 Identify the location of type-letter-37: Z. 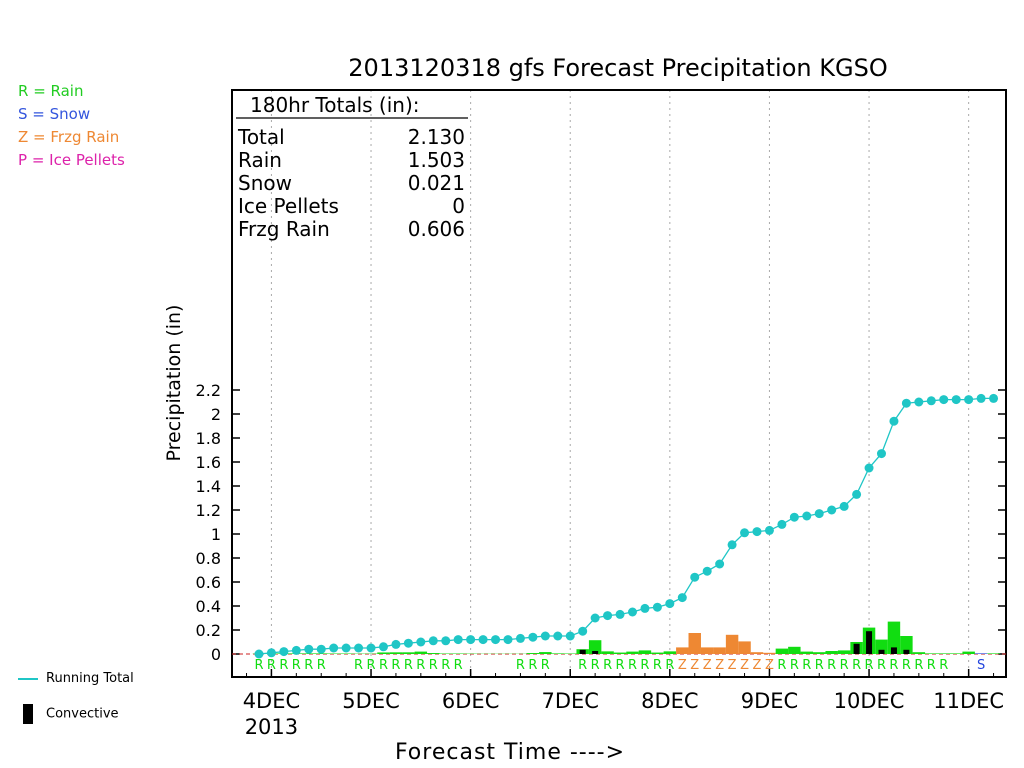
(719, 665).